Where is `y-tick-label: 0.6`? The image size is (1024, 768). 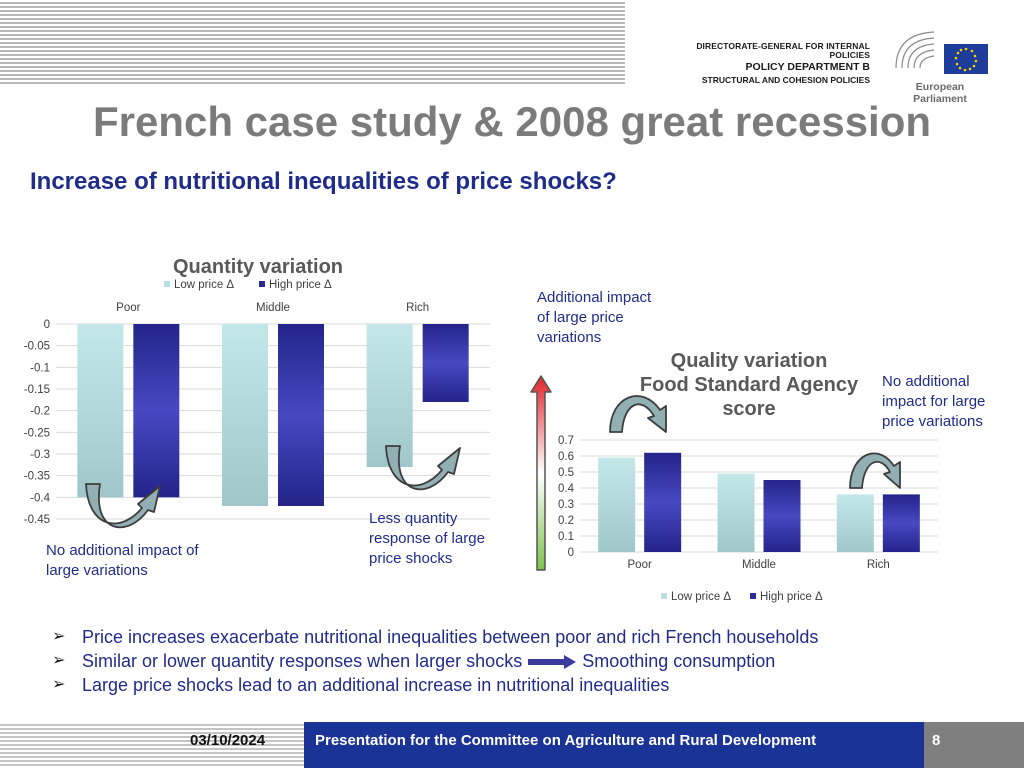 y-tick-label: 0.6 is located at coordinates (566, 457).